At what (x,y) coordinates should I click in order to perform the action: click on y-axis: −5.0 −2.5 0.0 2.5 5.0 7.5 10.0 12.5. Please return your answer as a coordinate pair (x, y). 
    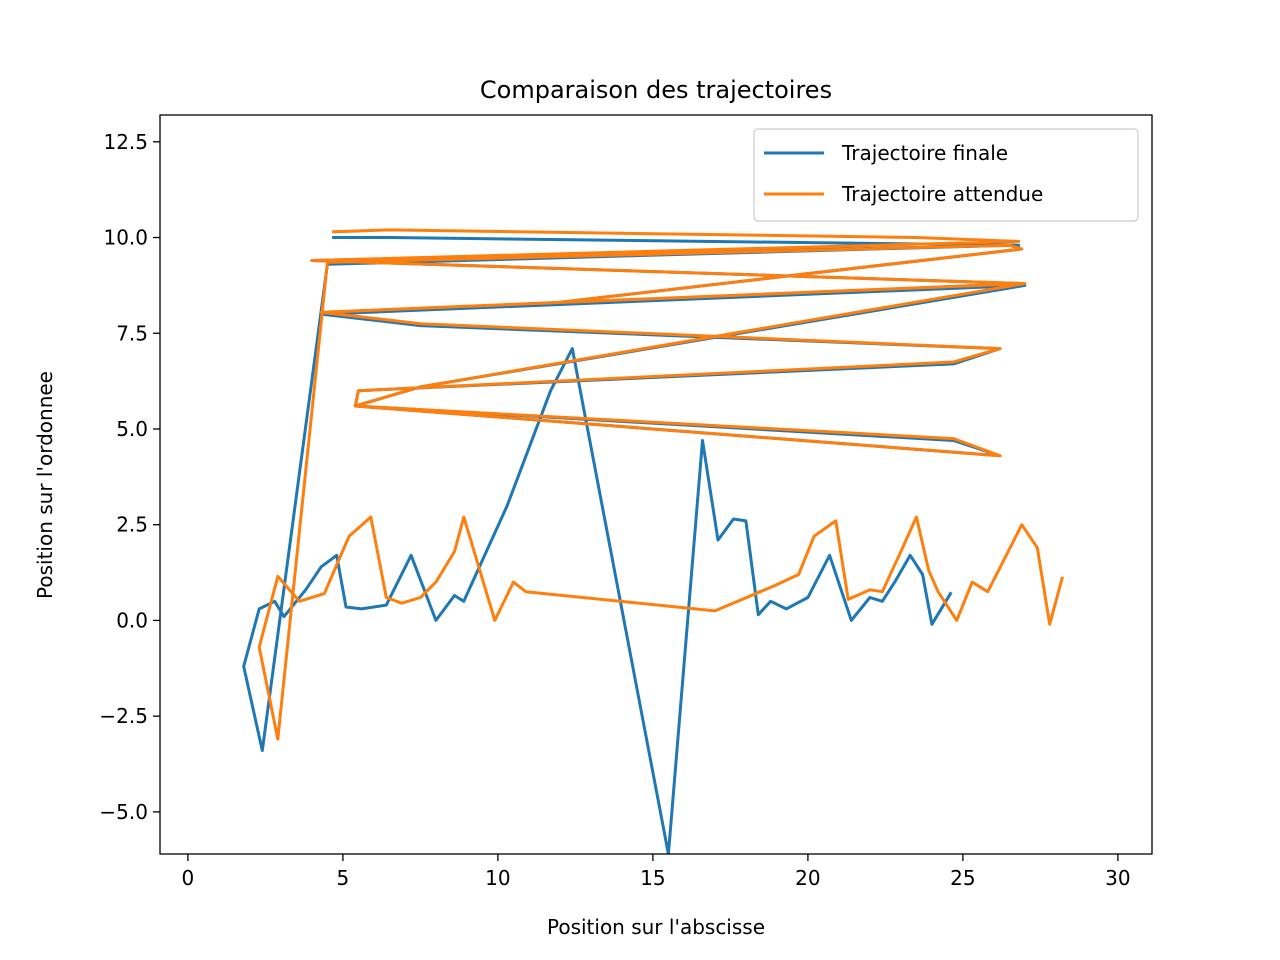
    Looking at the image, I should click on (129, 477).